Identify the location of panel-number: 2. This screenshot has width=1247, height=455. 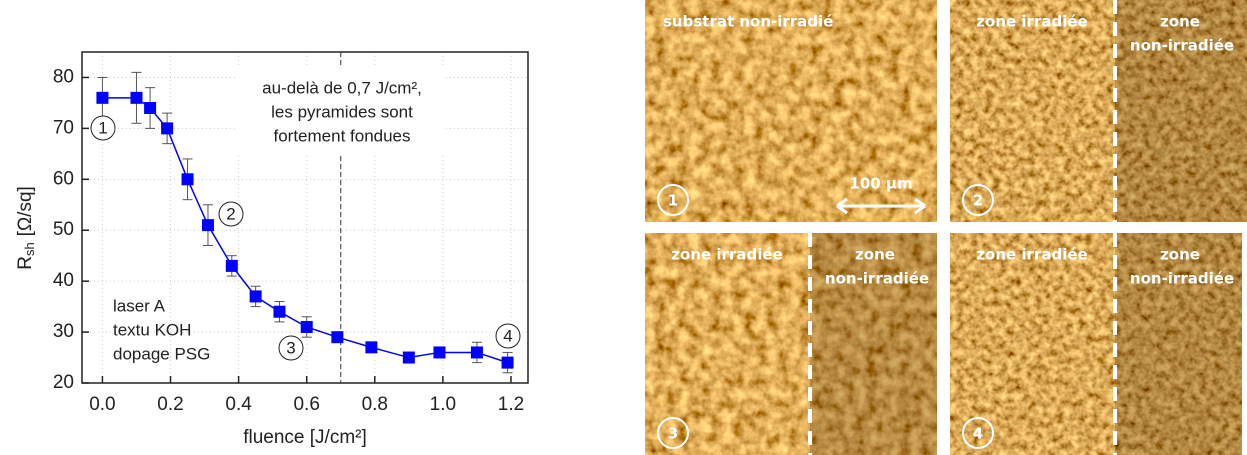
(978, 201).